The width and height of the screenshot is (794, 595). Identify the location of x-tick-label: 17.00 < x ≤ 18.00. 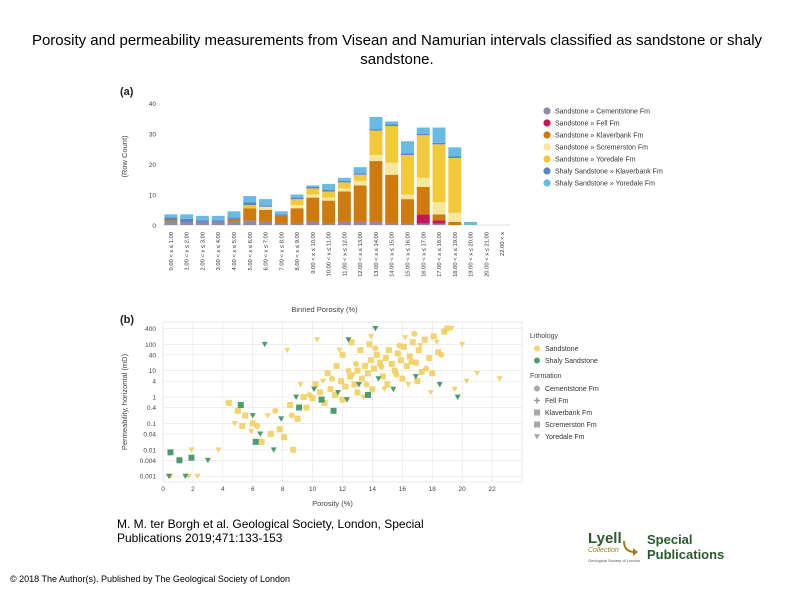
(440, 254).